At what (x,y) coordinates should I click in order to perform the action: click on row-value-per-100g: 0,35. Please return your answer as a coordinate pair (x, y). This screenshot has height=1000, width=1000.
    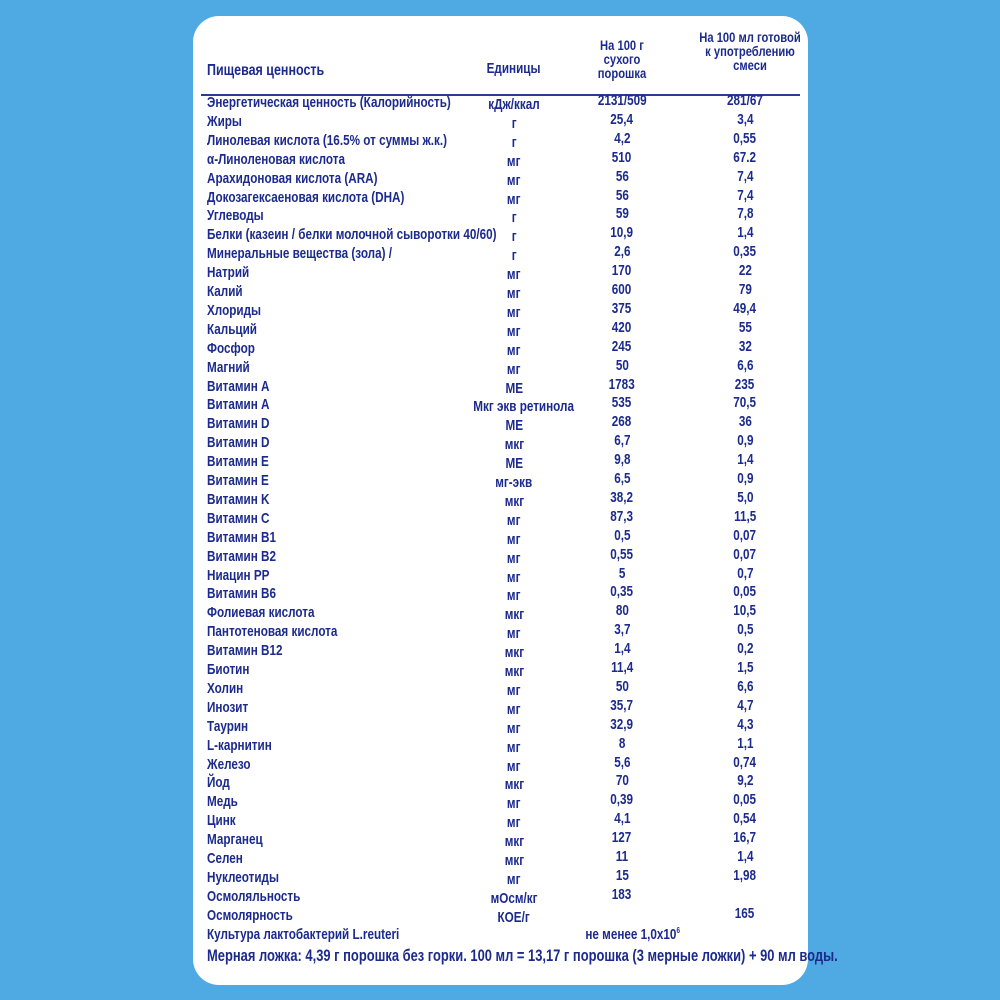
    Looking at the image, I should click on (622, 592).